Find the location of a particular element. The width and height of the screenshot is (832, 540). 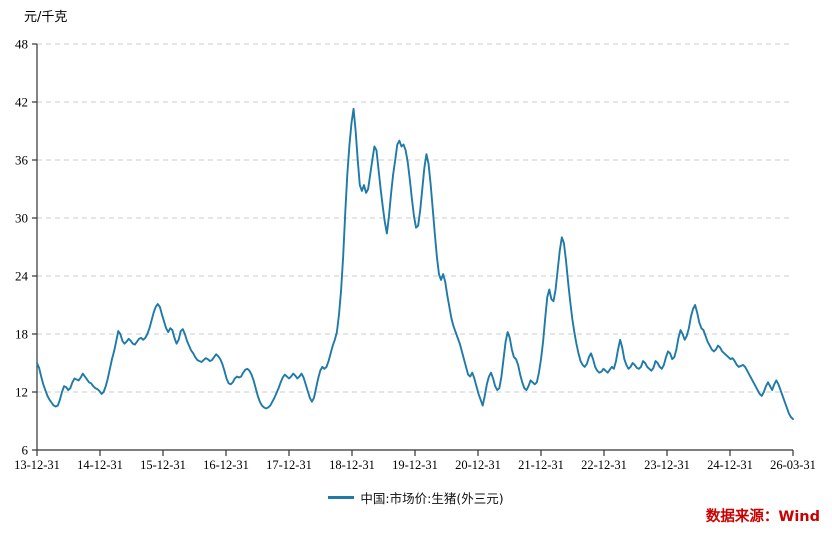

svg-text: 20-12-31 is located at coordinates (478, 465).